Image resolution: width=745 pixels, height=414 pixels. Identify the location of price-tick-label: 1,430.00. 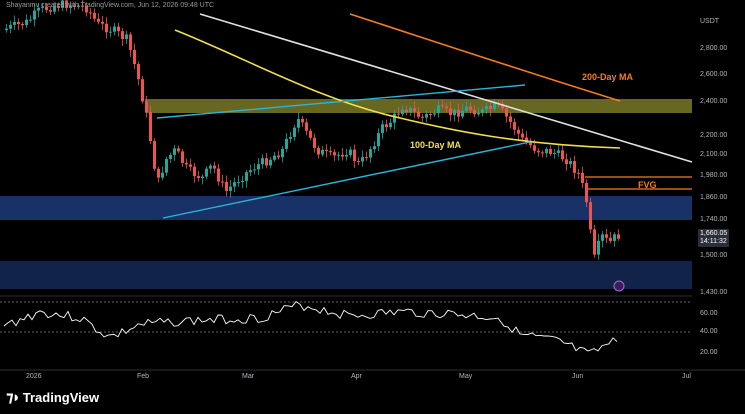
(713, 292).